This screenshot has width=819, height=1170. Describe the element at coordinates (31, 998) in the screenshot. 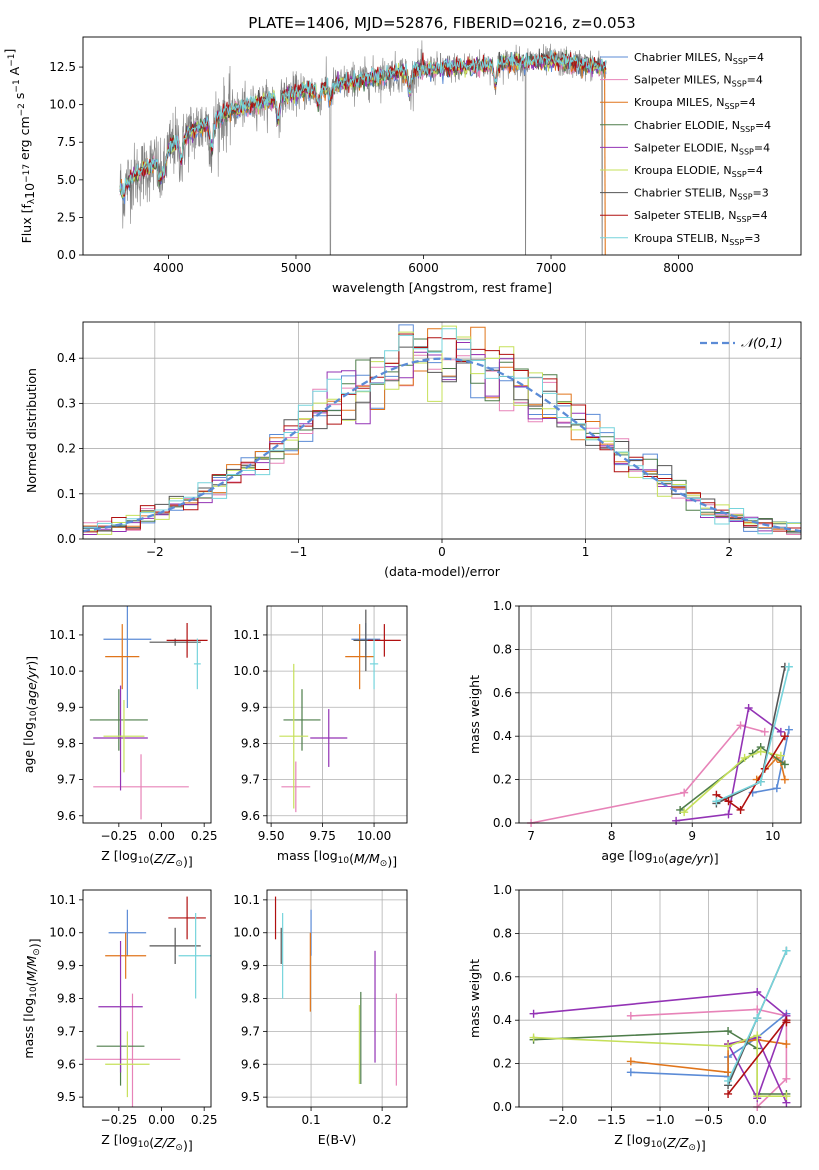

I see `y-axis-label: mass [log10(M/M⊙)]` at that location.